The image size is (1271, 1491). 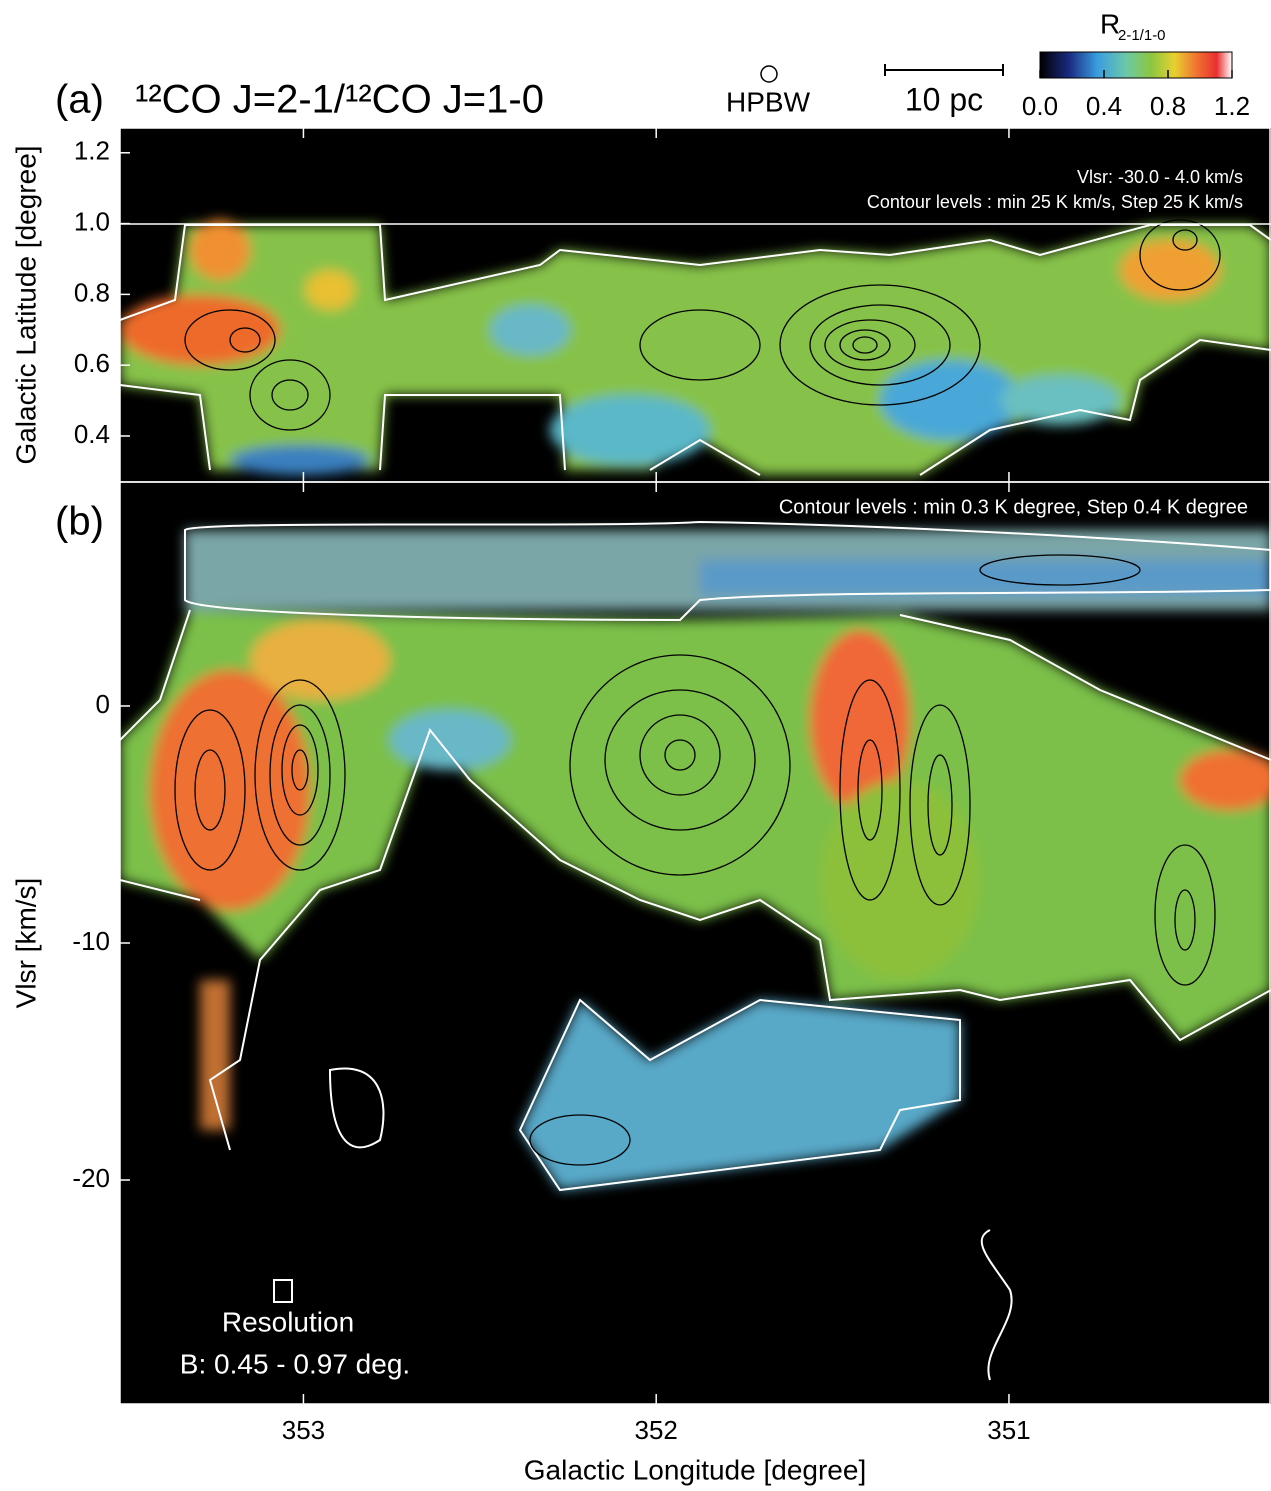 What do you see at coordinates (656, 1430) in the screenshot?
I see `x-tick-label: 352` at bounding box center [656, 1430].